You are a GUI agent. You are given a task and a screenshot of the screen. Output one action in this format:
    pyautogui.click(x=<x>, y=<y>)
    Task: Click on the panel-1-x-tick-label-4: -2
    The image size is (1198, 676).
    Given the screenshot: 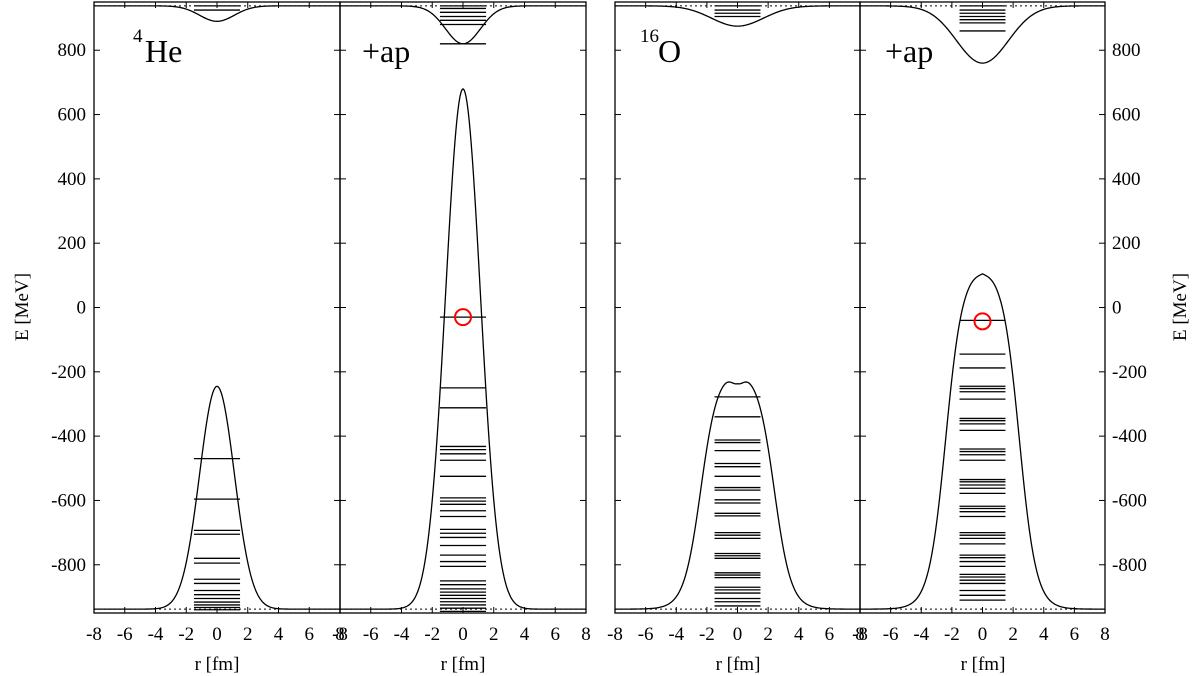 What is the action you would take?
    pyautogui.click(x=186, y=634)
    